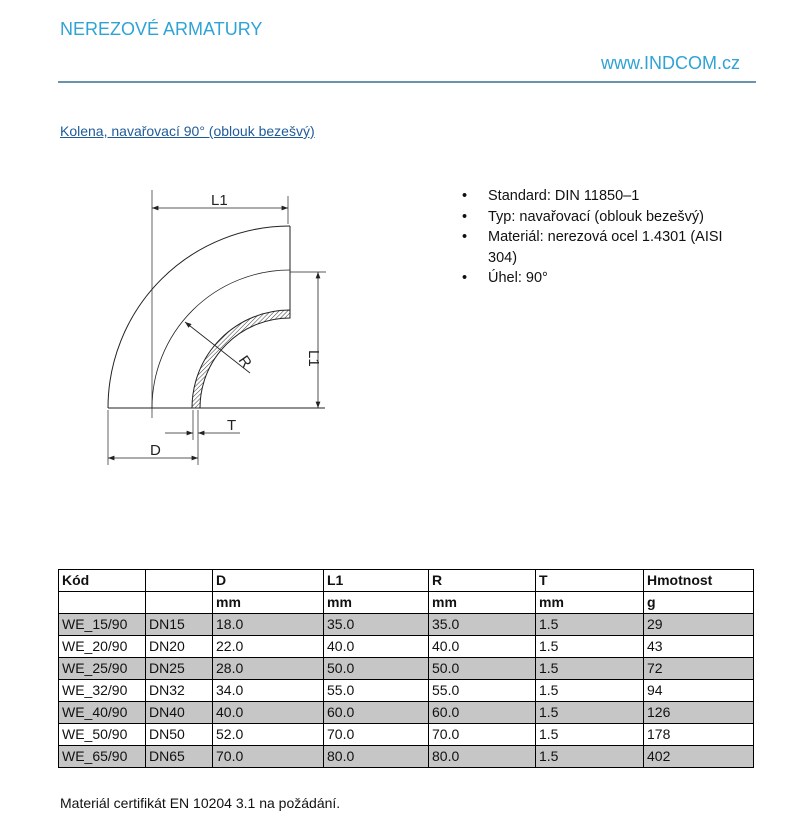  What do you see at coordinates (605, 278) in the screenshot?
I see `spec-item: Úhel: 90°` at bounding box center [605, 278].